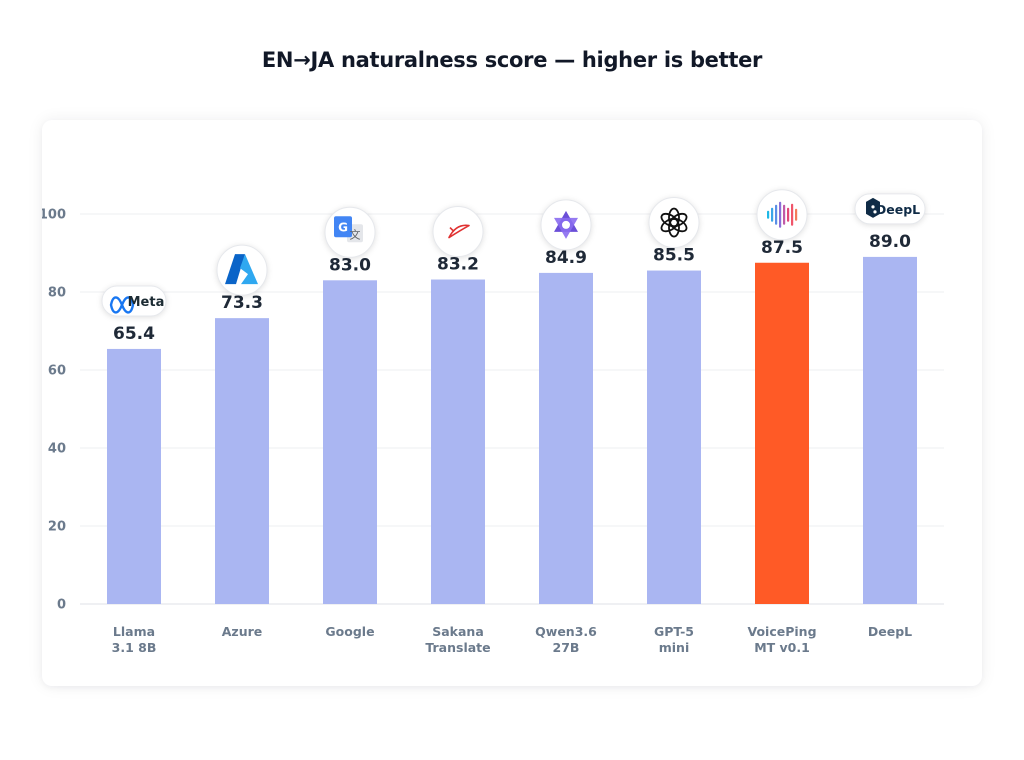 Image resolution: width=1024 pixels, height=760 pixels. I want to click on svg-text: 文, so click(355, 234).